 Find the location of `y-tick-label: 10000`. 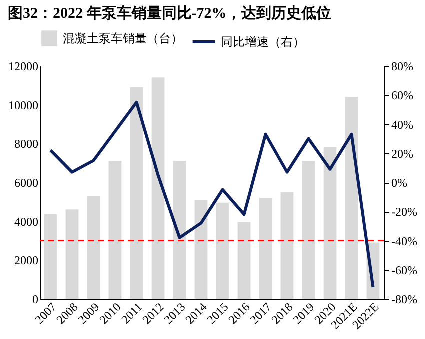

y-tick-label: 10000 is located at coordinates (23, 105).